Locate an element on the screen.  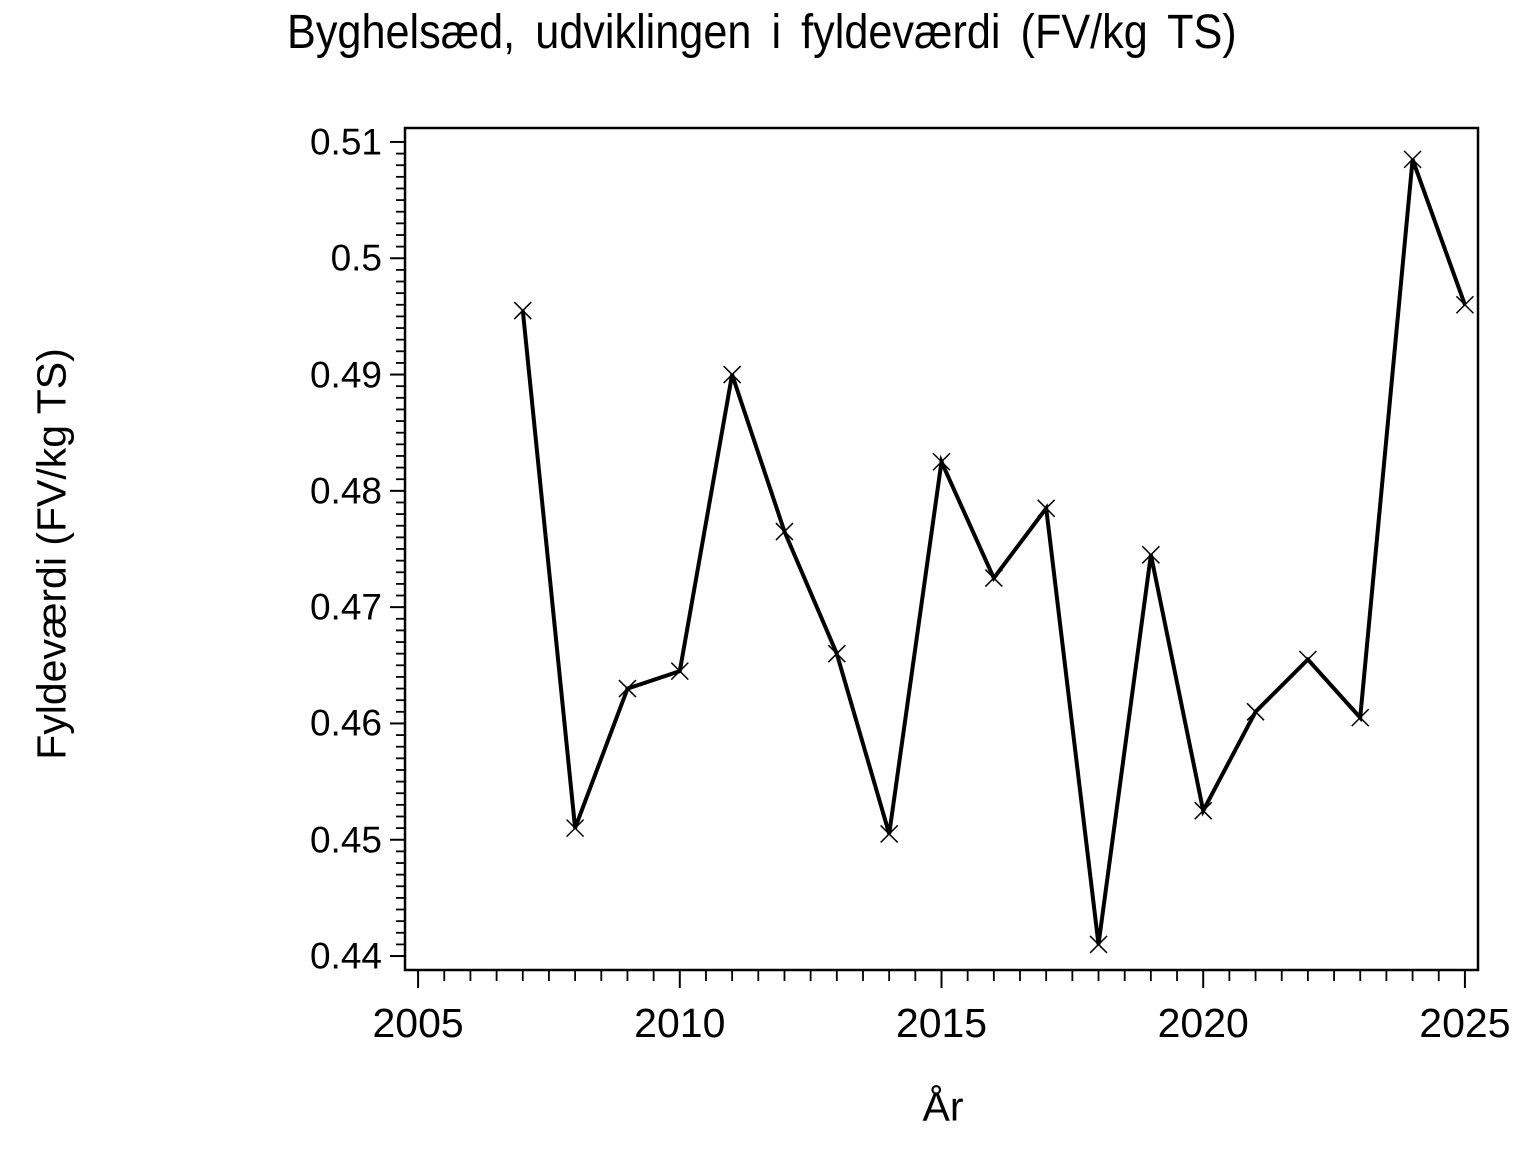
x-axis-label: År is located at coordinates (943, 1106).